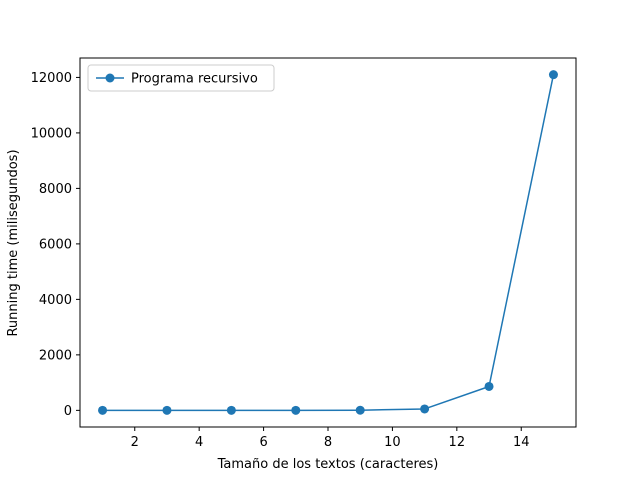 The width and height of the screenshot is (640, 480). Describe the element at coordinates (328, 442) in the screenshot. I see `x-tick-label: 8` at that location.